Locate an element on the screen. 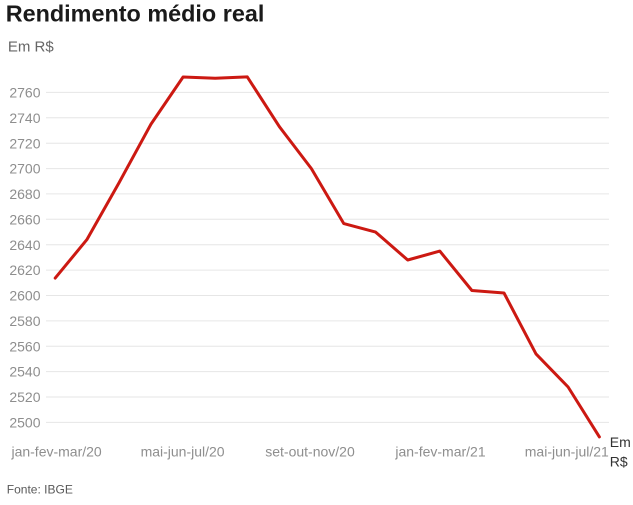 The image size is (633, 505). svg-text: 2500 is located at coordinates (24, 423).